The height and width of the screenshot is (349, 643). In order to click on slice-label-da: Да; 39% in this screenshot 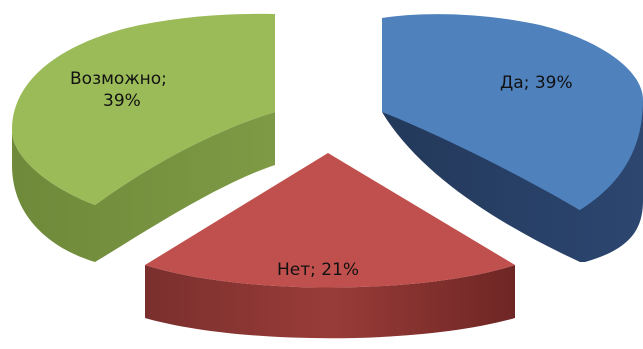, I will do `click(536, 83)`.